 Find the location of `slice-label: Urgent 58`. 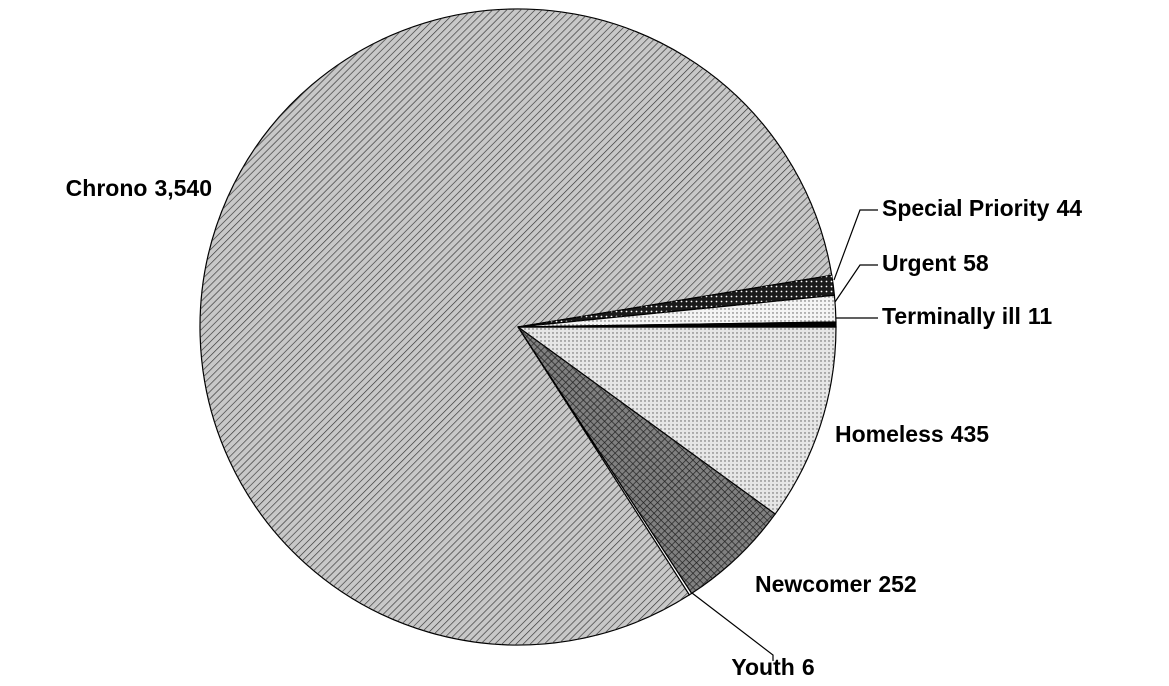

slice-label: Urgent 58 is located at coordinates (935, 263).